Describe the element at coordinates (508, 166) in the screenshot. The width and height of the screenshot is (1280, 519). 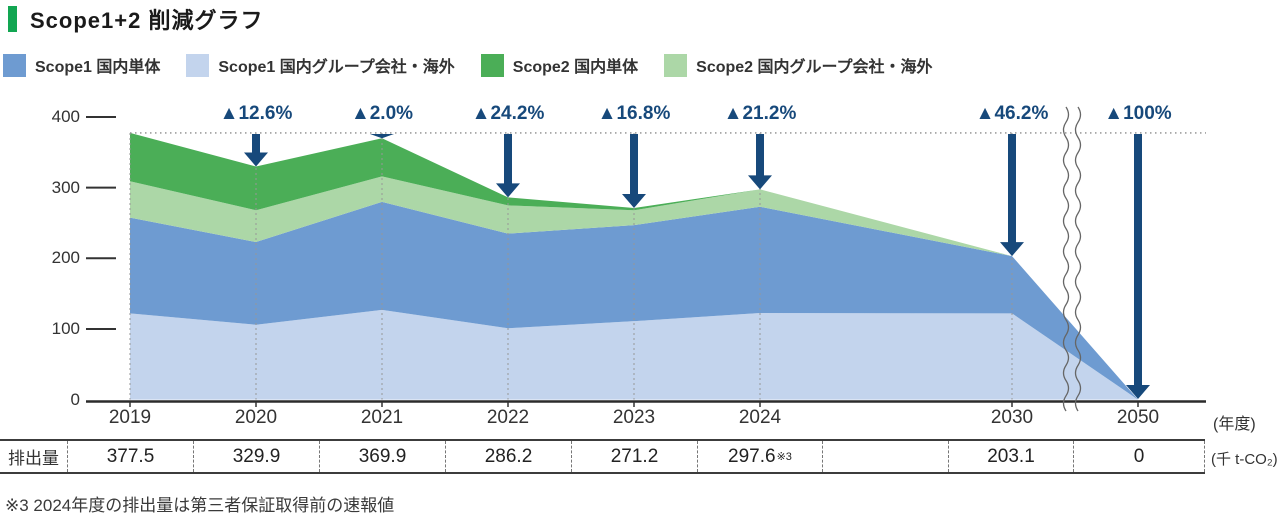
I see `reduction-arrow-2022` at that location.